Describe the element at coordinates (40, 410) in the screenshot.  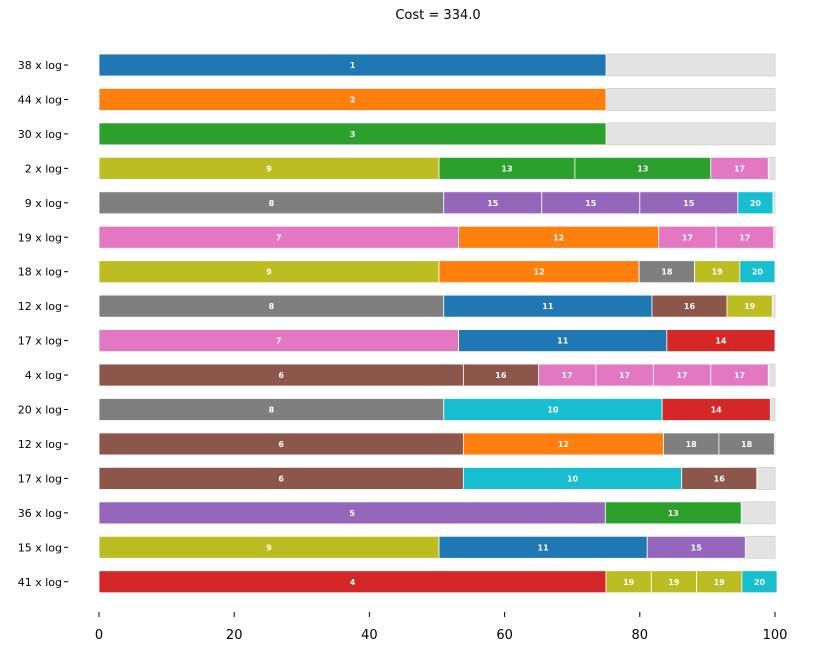
I see `y-tick-label: 20 x log` at that location.